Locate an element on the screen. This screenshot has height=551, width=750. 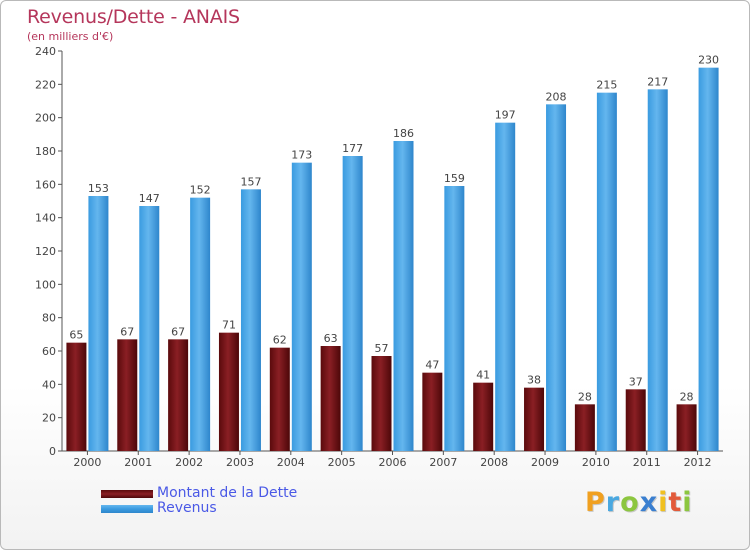
logo-letter: o is located at coordinates (630, 502).